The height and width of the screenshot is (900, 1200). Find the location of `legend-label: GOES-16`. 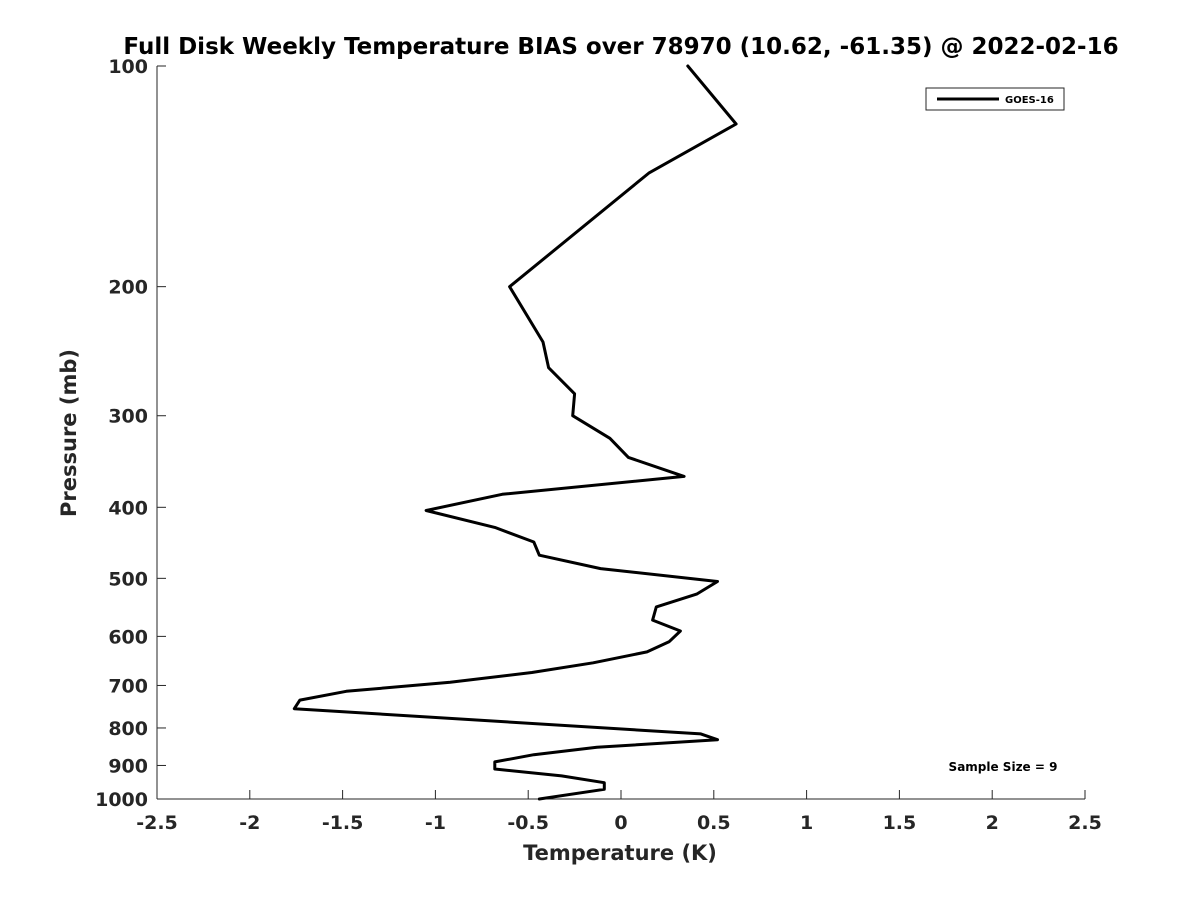

legend-label: GOES-16 is located at coordinates (1029, 100).